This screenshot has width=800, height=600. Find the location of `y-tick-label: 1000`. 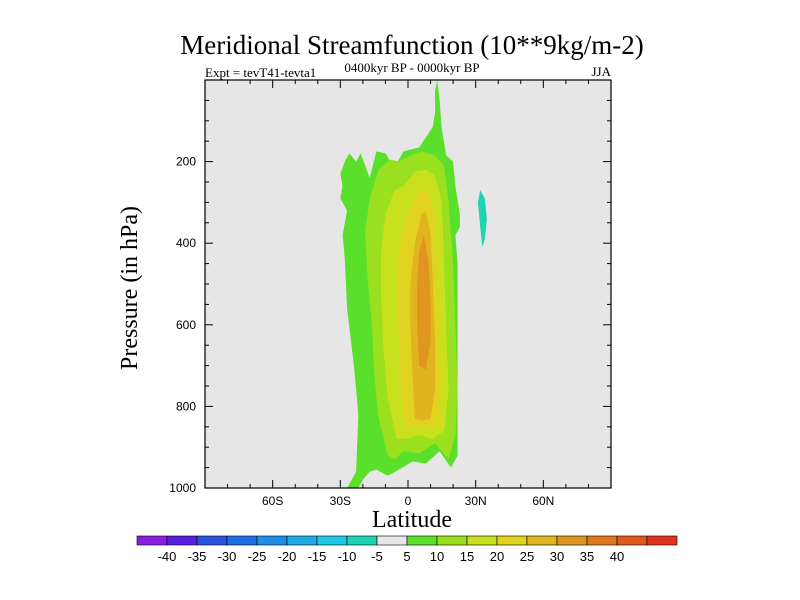

y-tick-label: 1000 is located at coordinates (182, 488).